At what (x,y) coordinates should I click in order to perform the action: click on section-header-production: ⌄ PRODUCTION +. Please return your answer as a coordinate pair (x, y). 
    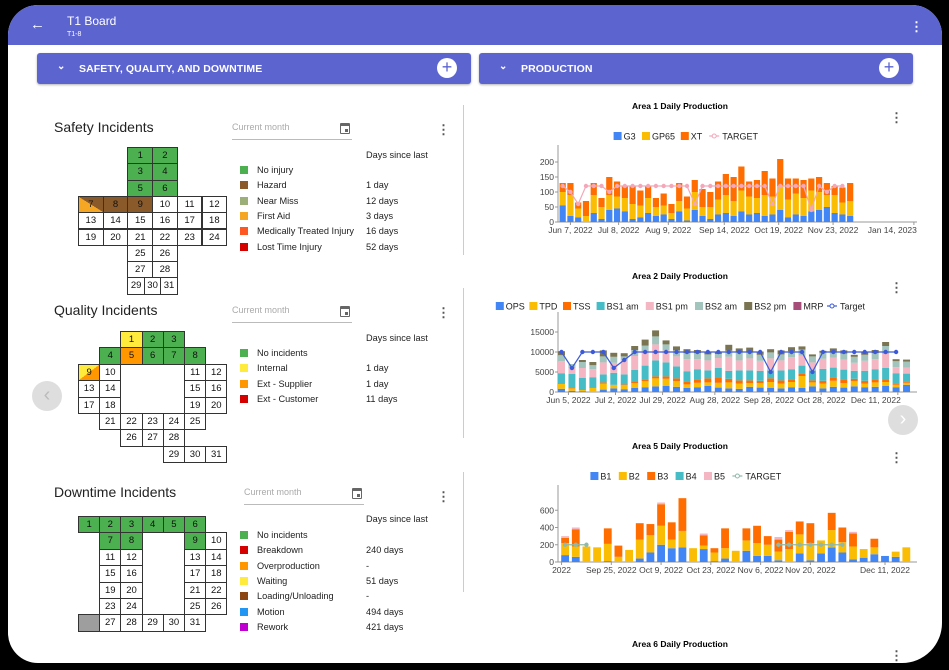
    Looking at the image, I should click on (696, 68).